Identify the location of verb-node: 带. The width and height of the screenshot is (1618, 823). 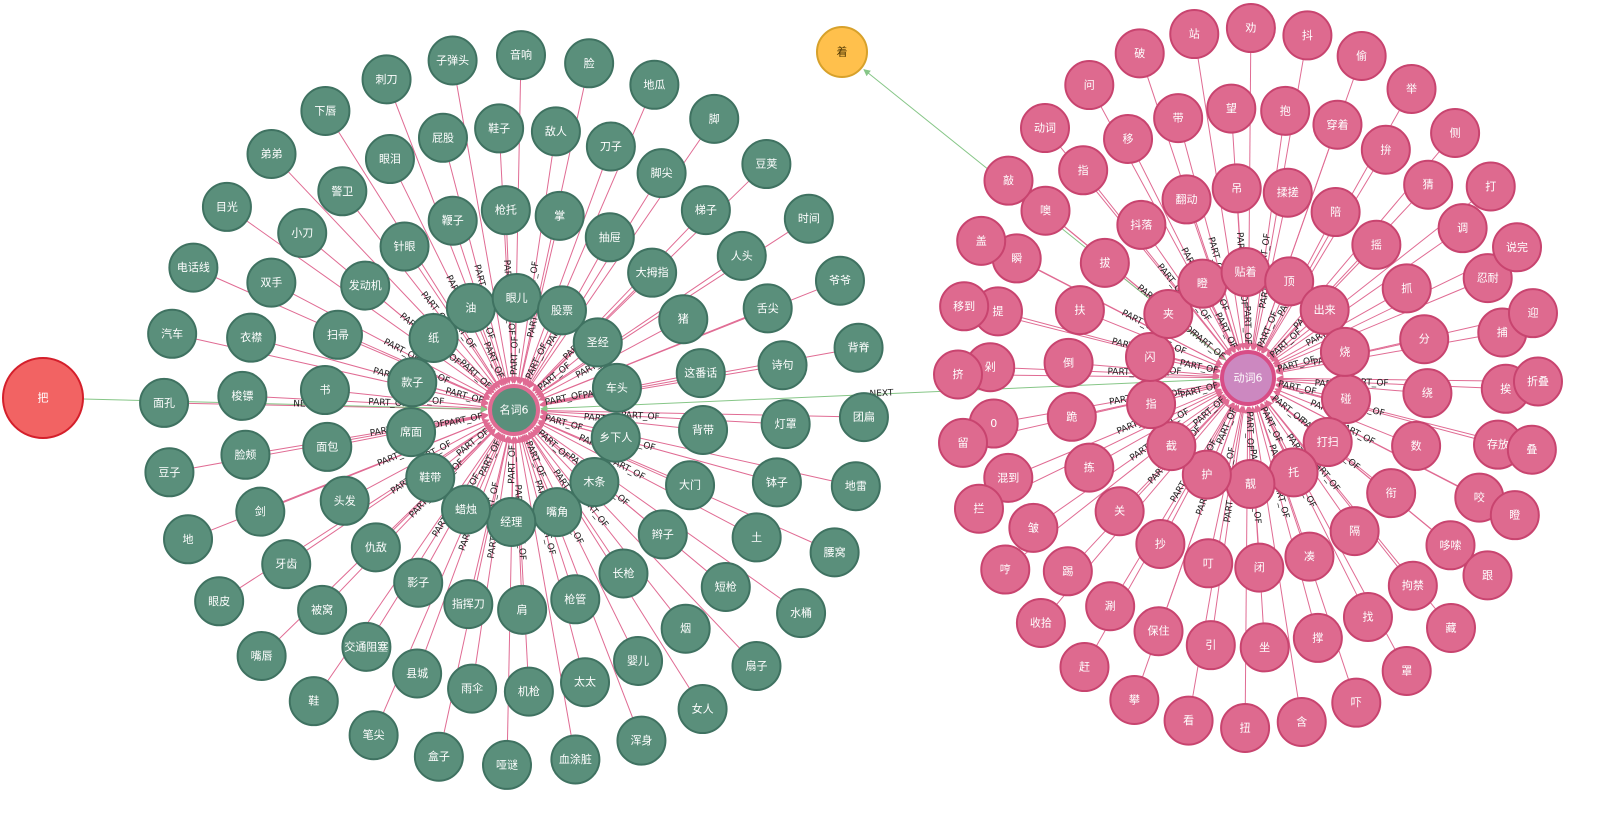
(1178, 118).